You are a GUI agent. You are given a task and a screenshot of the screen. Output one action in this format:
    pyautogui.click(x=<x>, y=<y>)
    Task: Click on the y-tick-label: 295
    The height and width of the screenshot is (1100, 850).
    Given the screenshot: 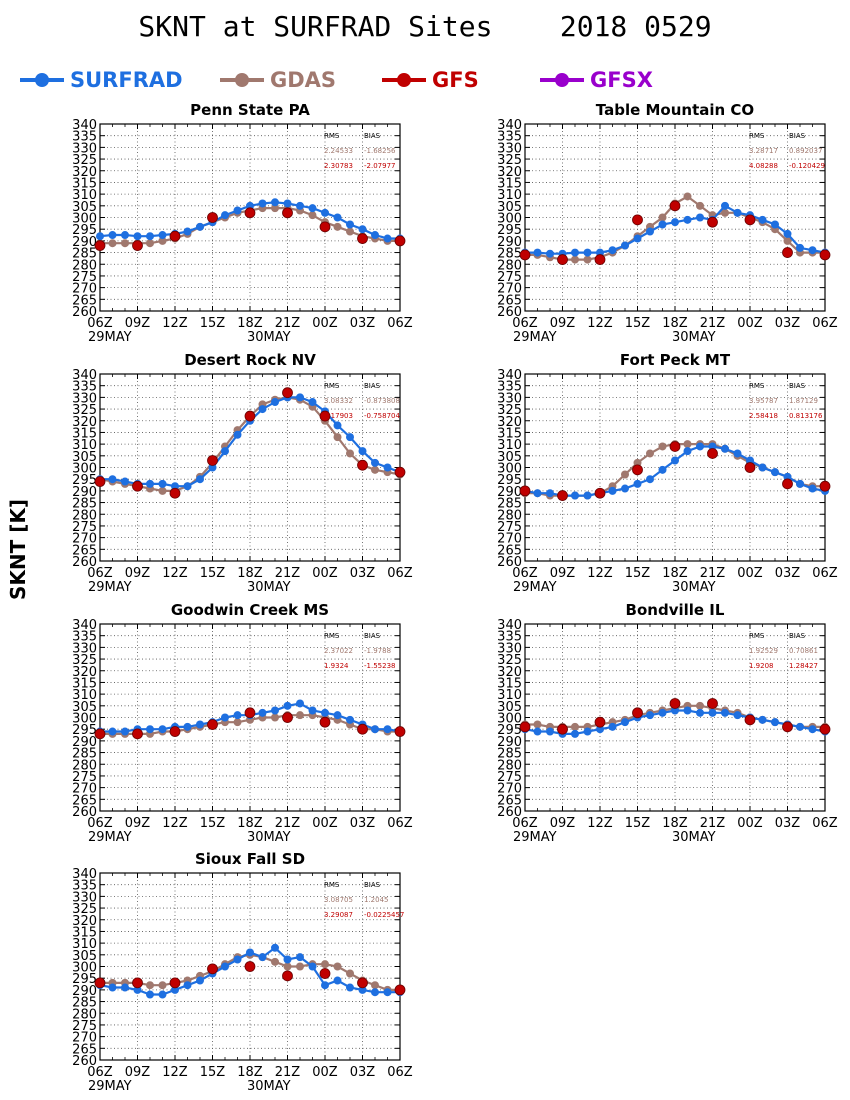 What is the action you would take?
    pyautogui.click(x=509, y=230)
    